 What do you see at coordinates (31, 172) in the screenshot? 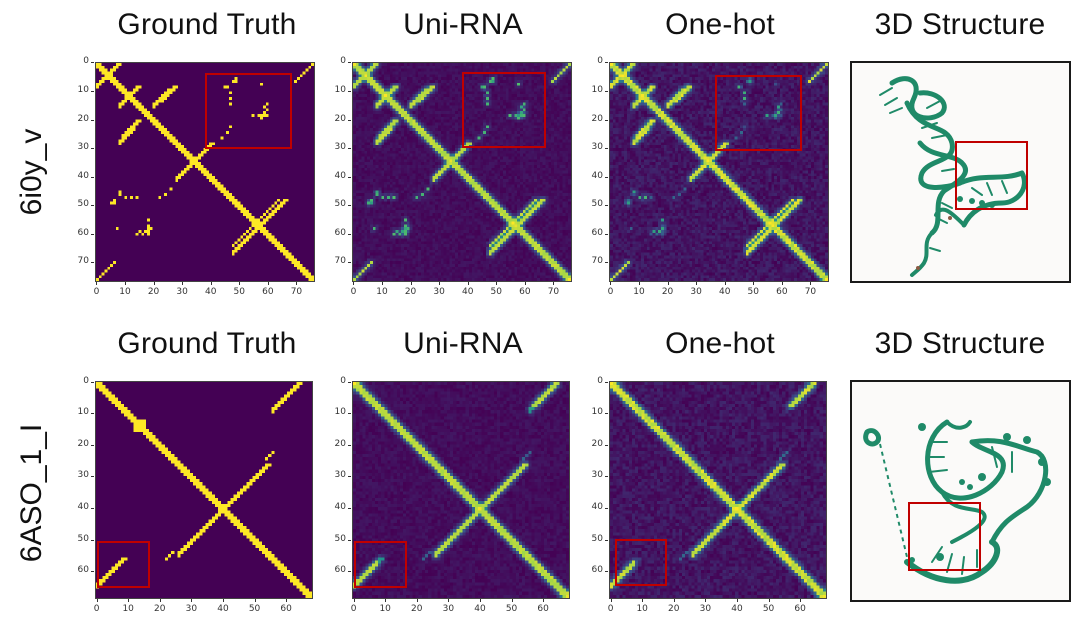
I see `row-label-6i0y-v: 6i0y_v` at bounding box center [31, 172].